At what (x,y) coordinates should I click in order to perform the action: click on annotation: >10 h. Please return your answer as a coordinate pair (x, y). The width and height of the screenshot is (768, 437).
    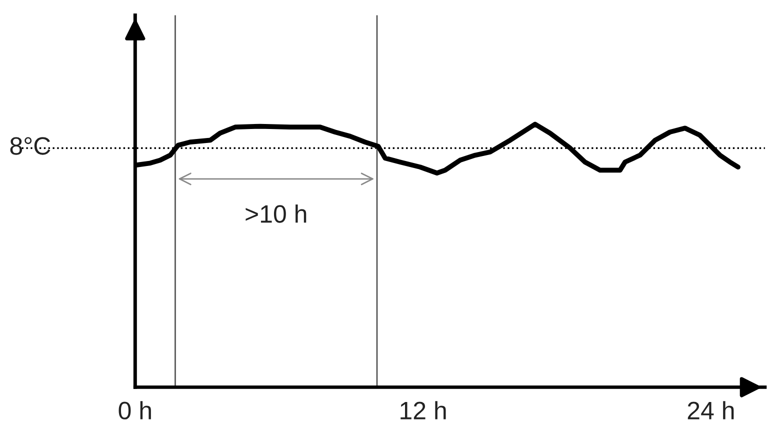
    Looking at the image, I should click on (276, 213).